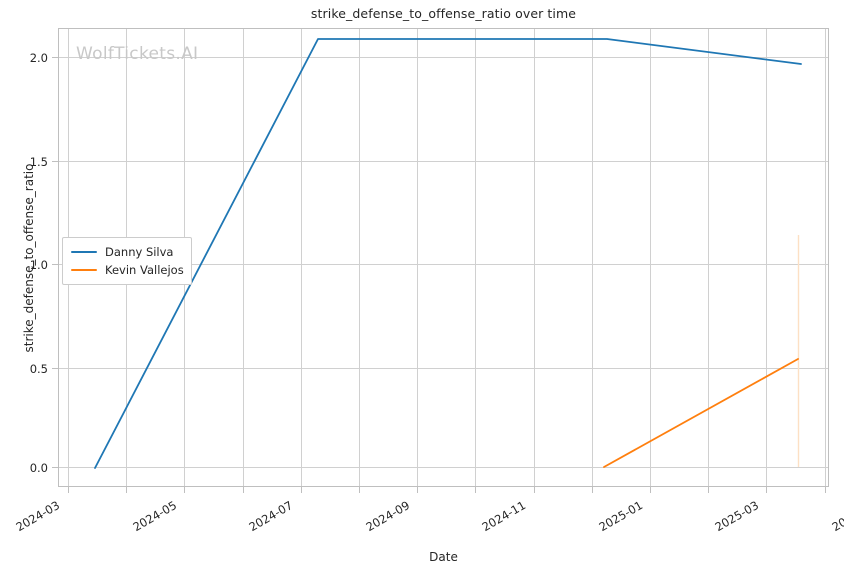 The height and width of the screenshot is (575, 844). I want to click on legend-label-danny-silva: Danny Silva, so click(139, 252).